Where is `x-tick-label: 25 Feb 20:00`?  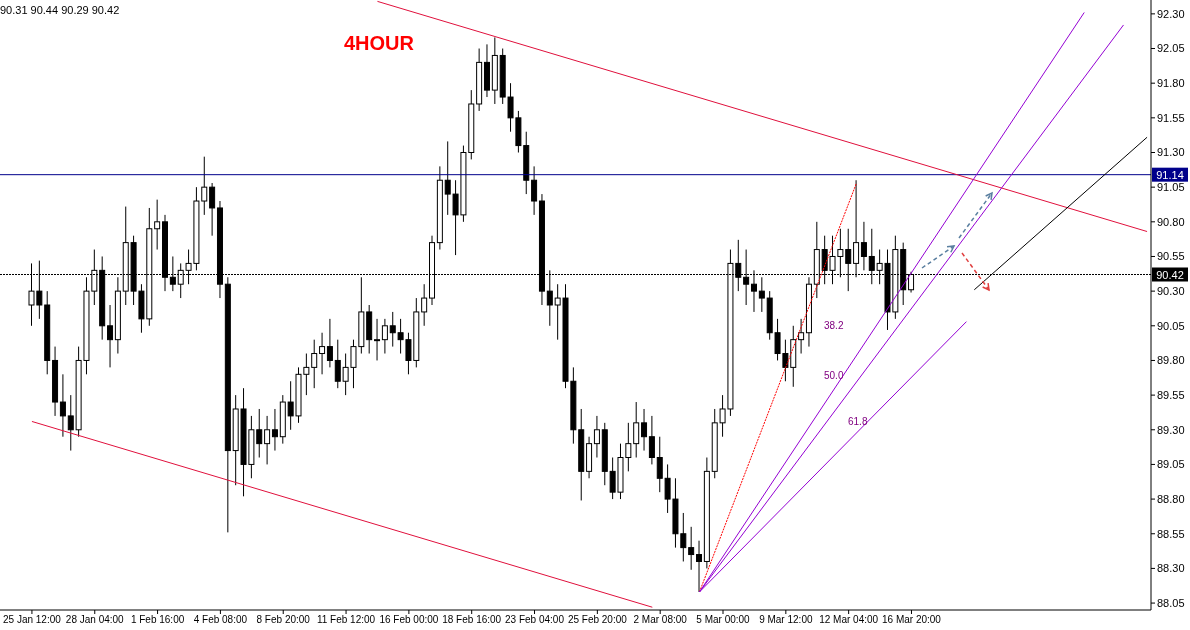 x-tick-label: 25 Feb 20:00 is located at coordinates (597, 620).